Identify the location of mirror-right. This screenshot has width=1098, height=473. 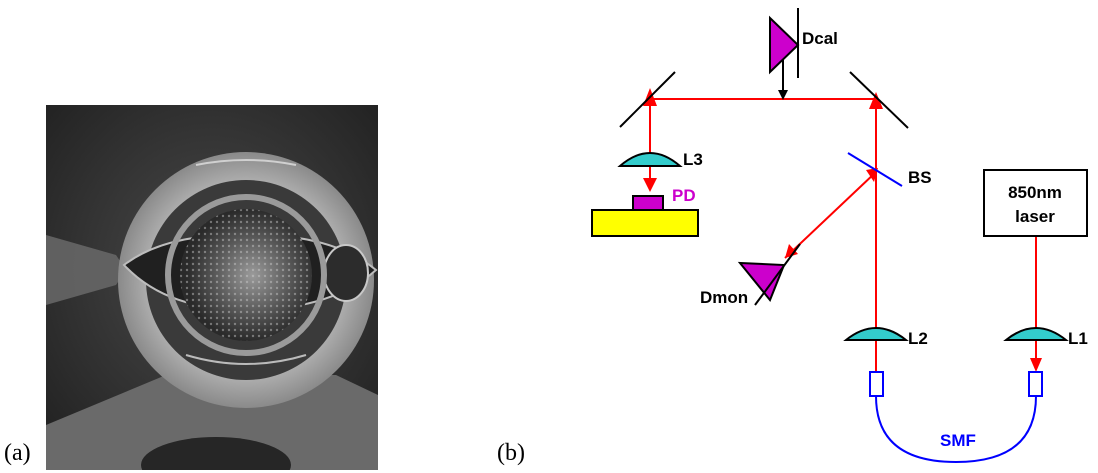
(879, 100).